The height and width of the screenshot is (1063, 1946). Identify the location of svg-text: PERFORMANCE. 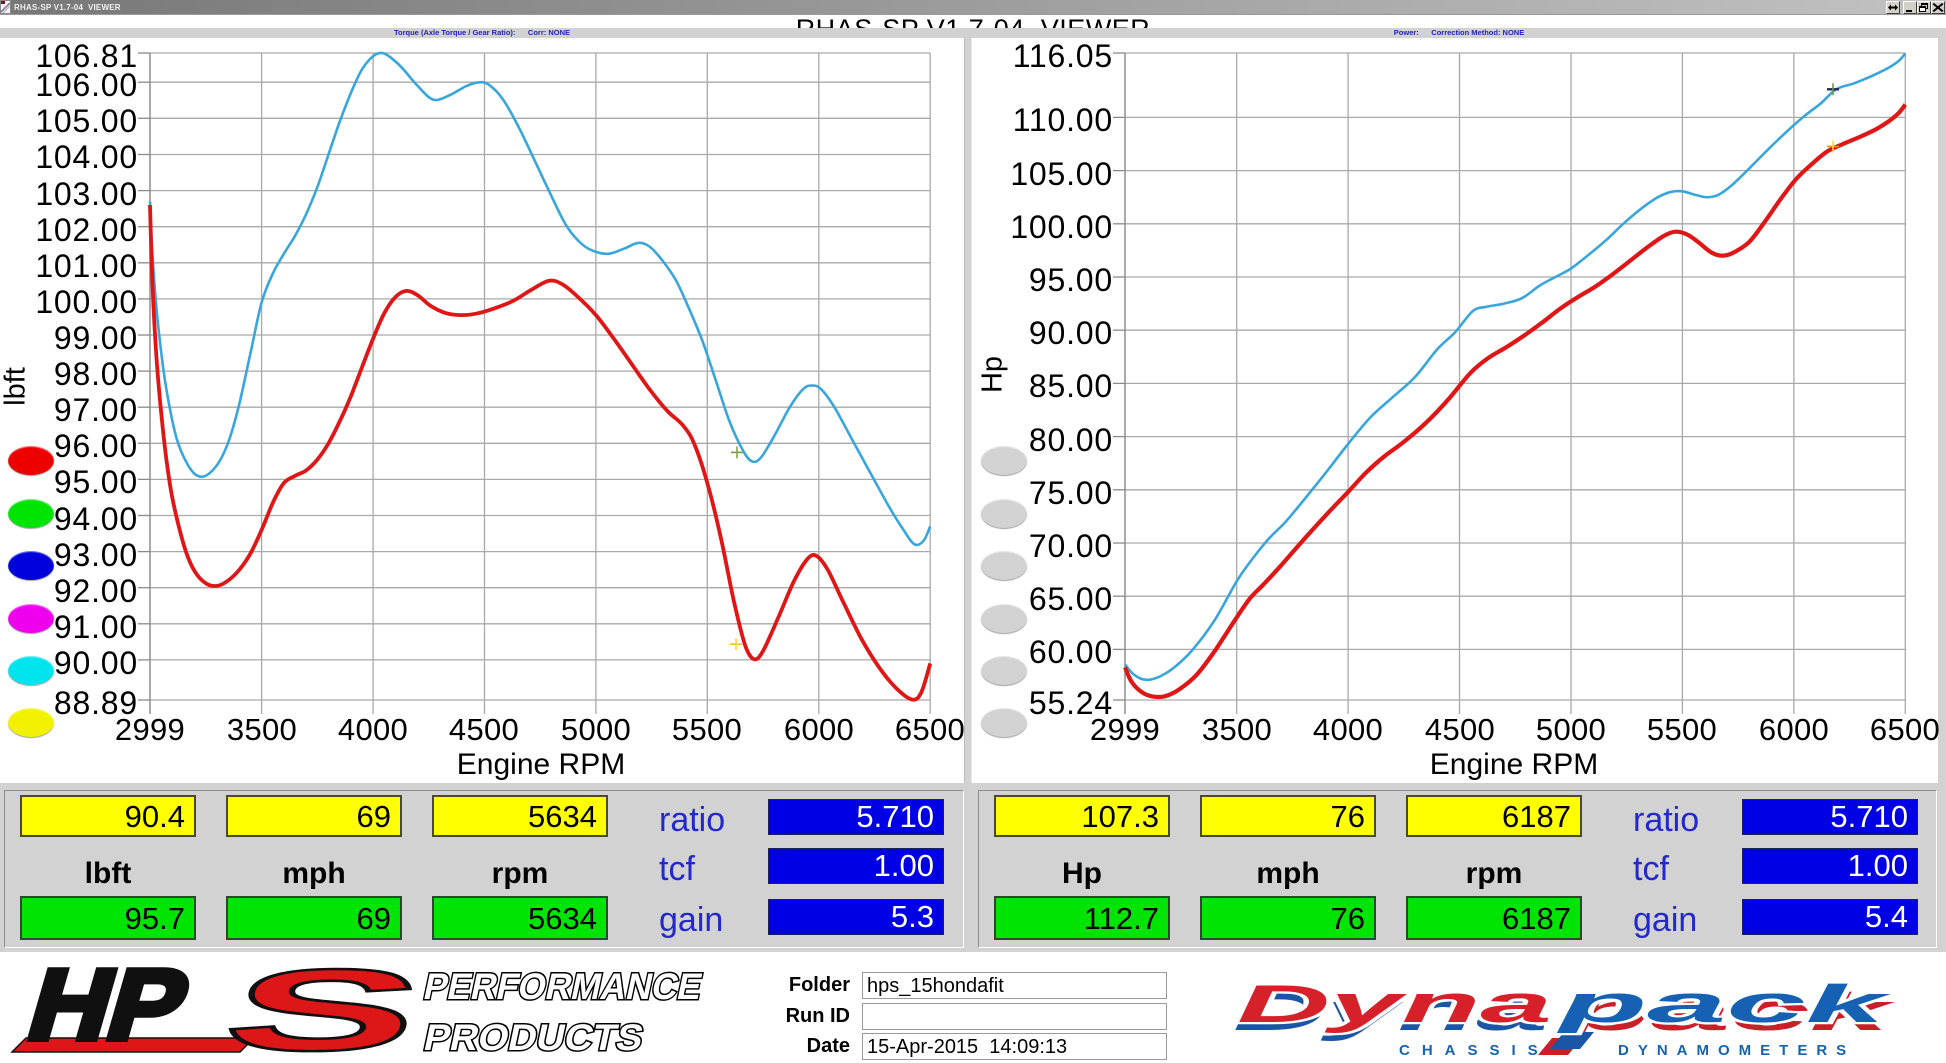
(563, 986).